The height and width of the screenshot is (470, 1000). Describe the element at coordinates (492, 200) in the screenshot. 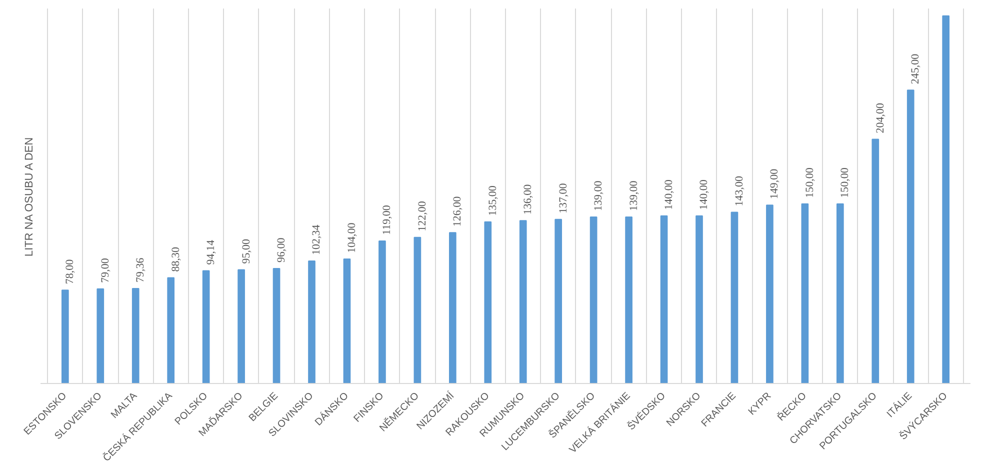

I see `data-label: 135,00` at that location.